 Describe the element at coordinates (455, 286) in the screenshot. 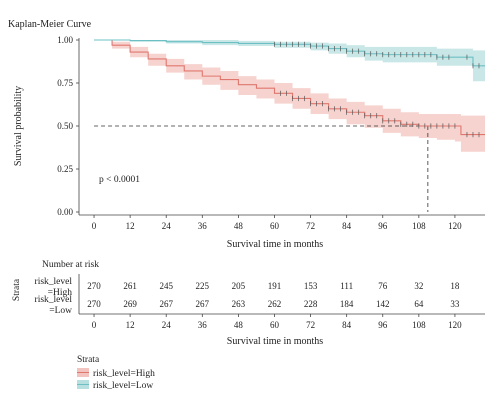

I see `risk-count: 18` at that location.